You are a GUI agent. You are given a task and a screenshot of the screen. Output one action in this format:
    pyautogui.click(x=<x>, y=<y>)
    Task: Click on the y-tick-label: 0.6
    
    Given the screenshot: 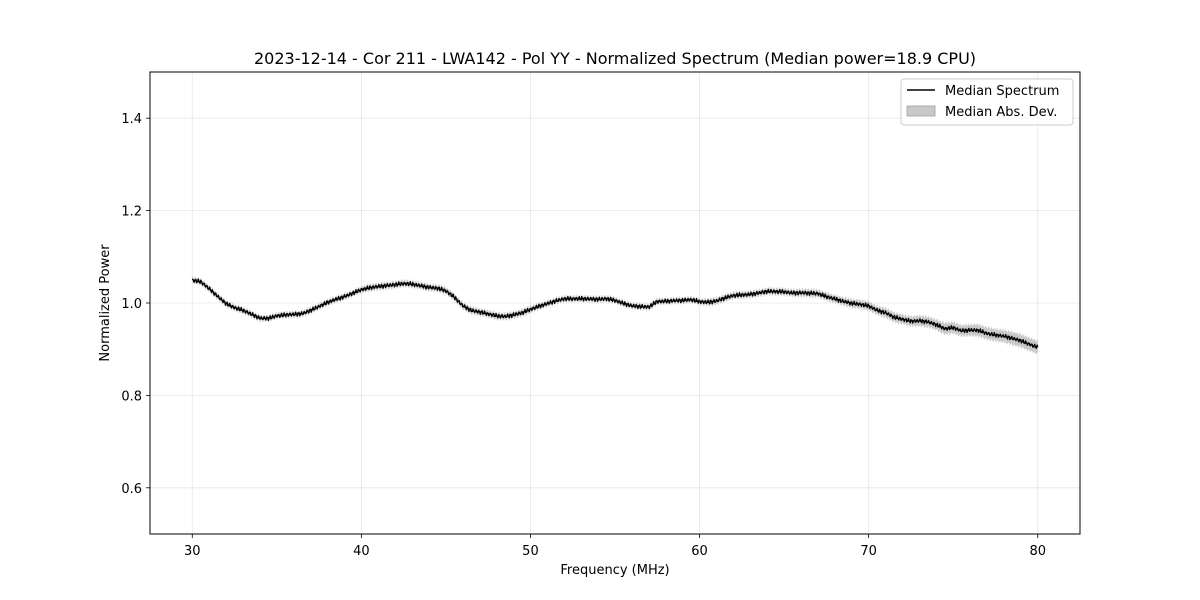 What is the action you would take?
    pyautogui.click(x=131, y=489)
    